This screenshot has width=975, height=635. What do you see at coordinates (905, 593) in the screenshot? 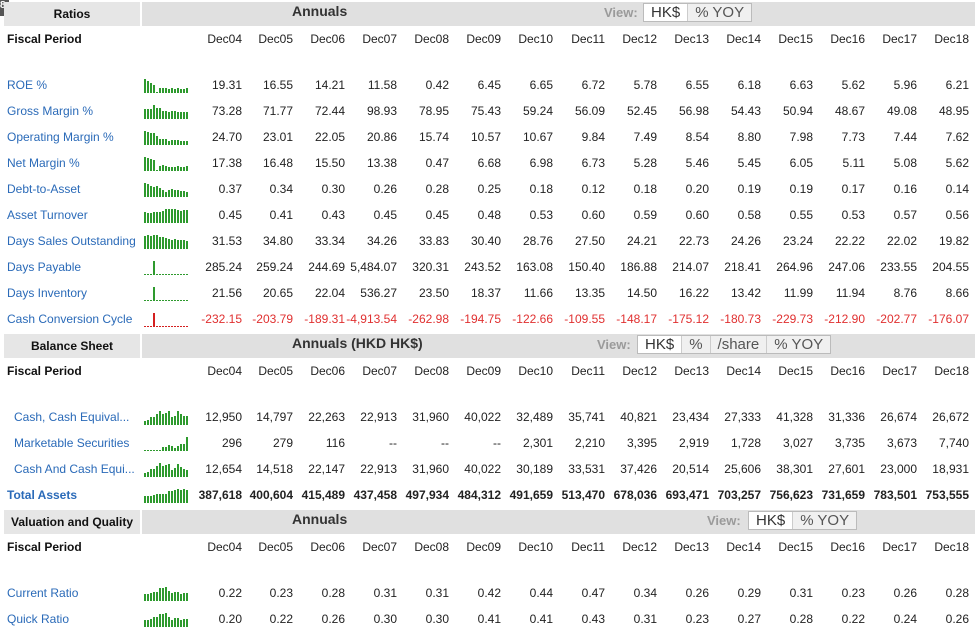
I see `value-cell: 0.26` at bounding box center [905, 593].